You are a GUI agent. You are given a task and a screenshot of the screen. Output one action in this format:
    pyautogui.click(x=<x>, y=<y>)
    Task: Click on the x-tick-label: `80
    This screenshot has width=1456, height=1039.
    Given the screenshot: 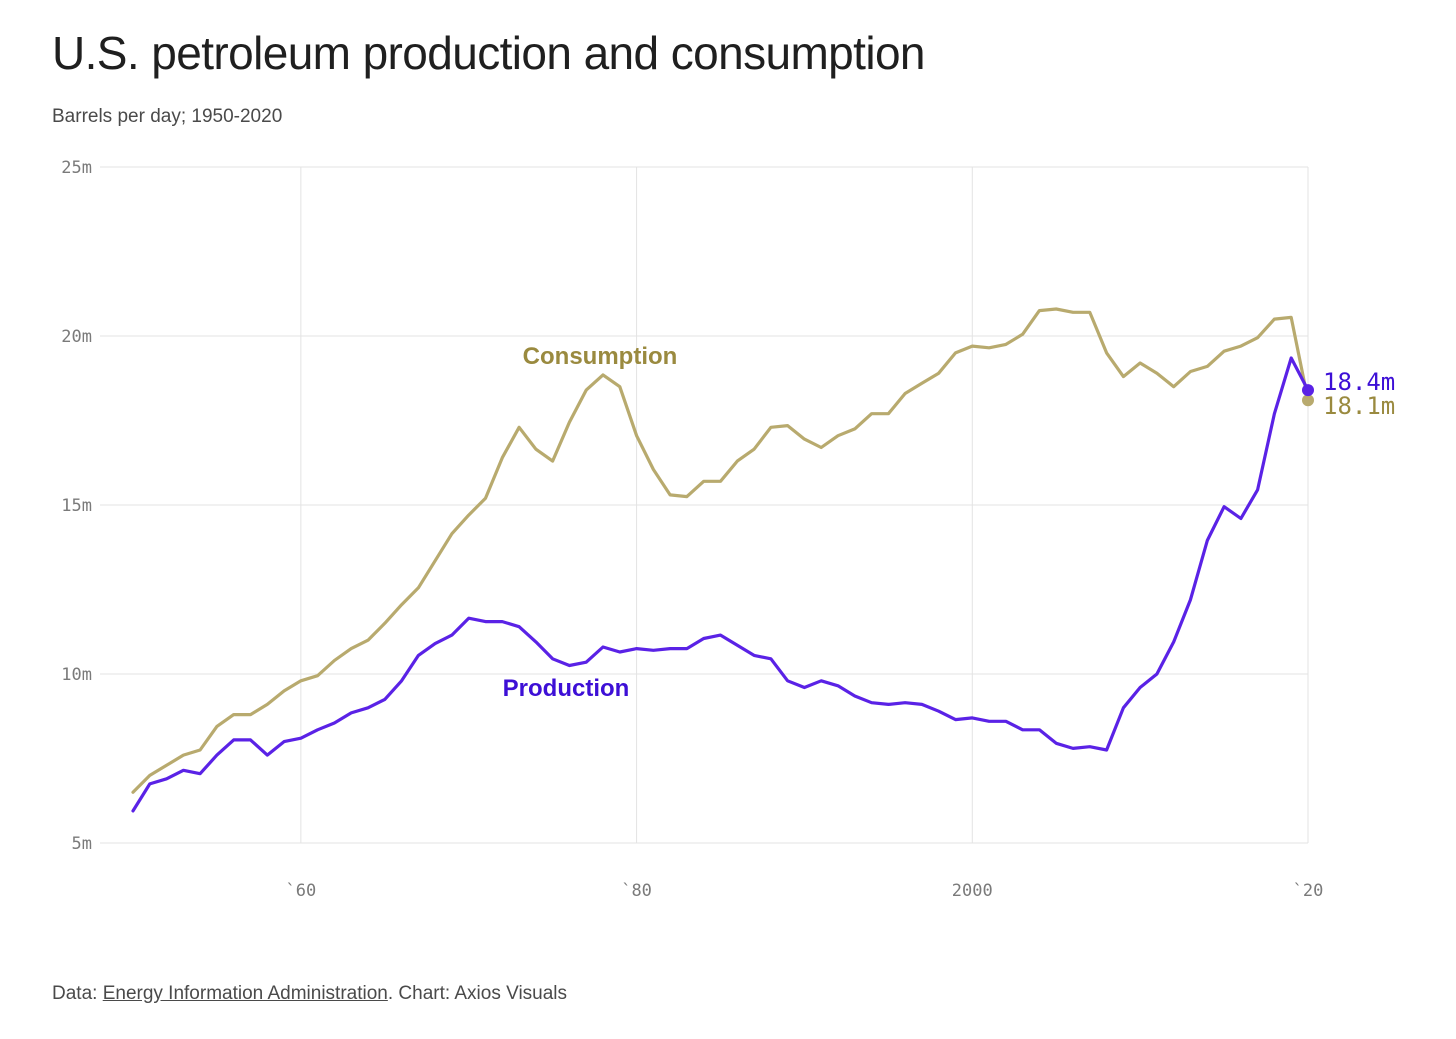 What is the action you would take?
    pyautogui.click(x=636, y=891)
    